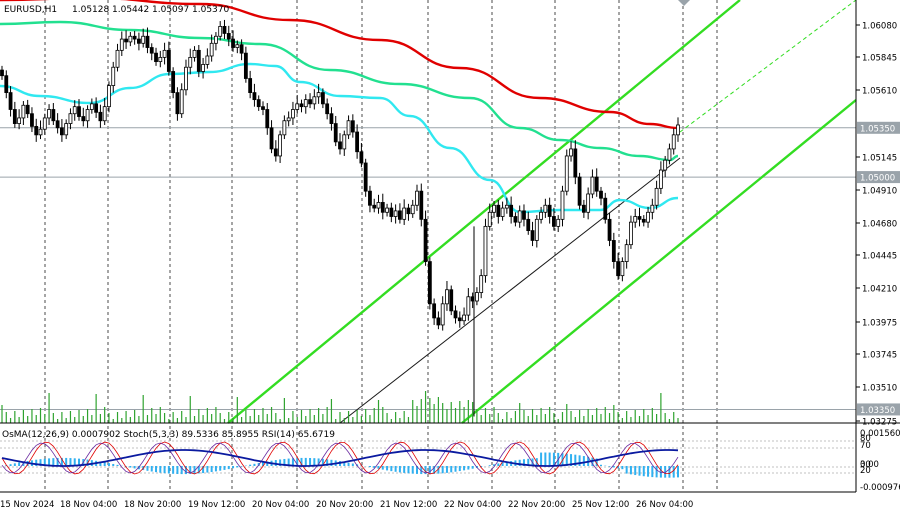 The width and height of the screenshot is (900, 514). Describe the element at coordinates (600, 505) in the screenshot. I see `time-tick-label: 25 Nov 12:00` at that location.